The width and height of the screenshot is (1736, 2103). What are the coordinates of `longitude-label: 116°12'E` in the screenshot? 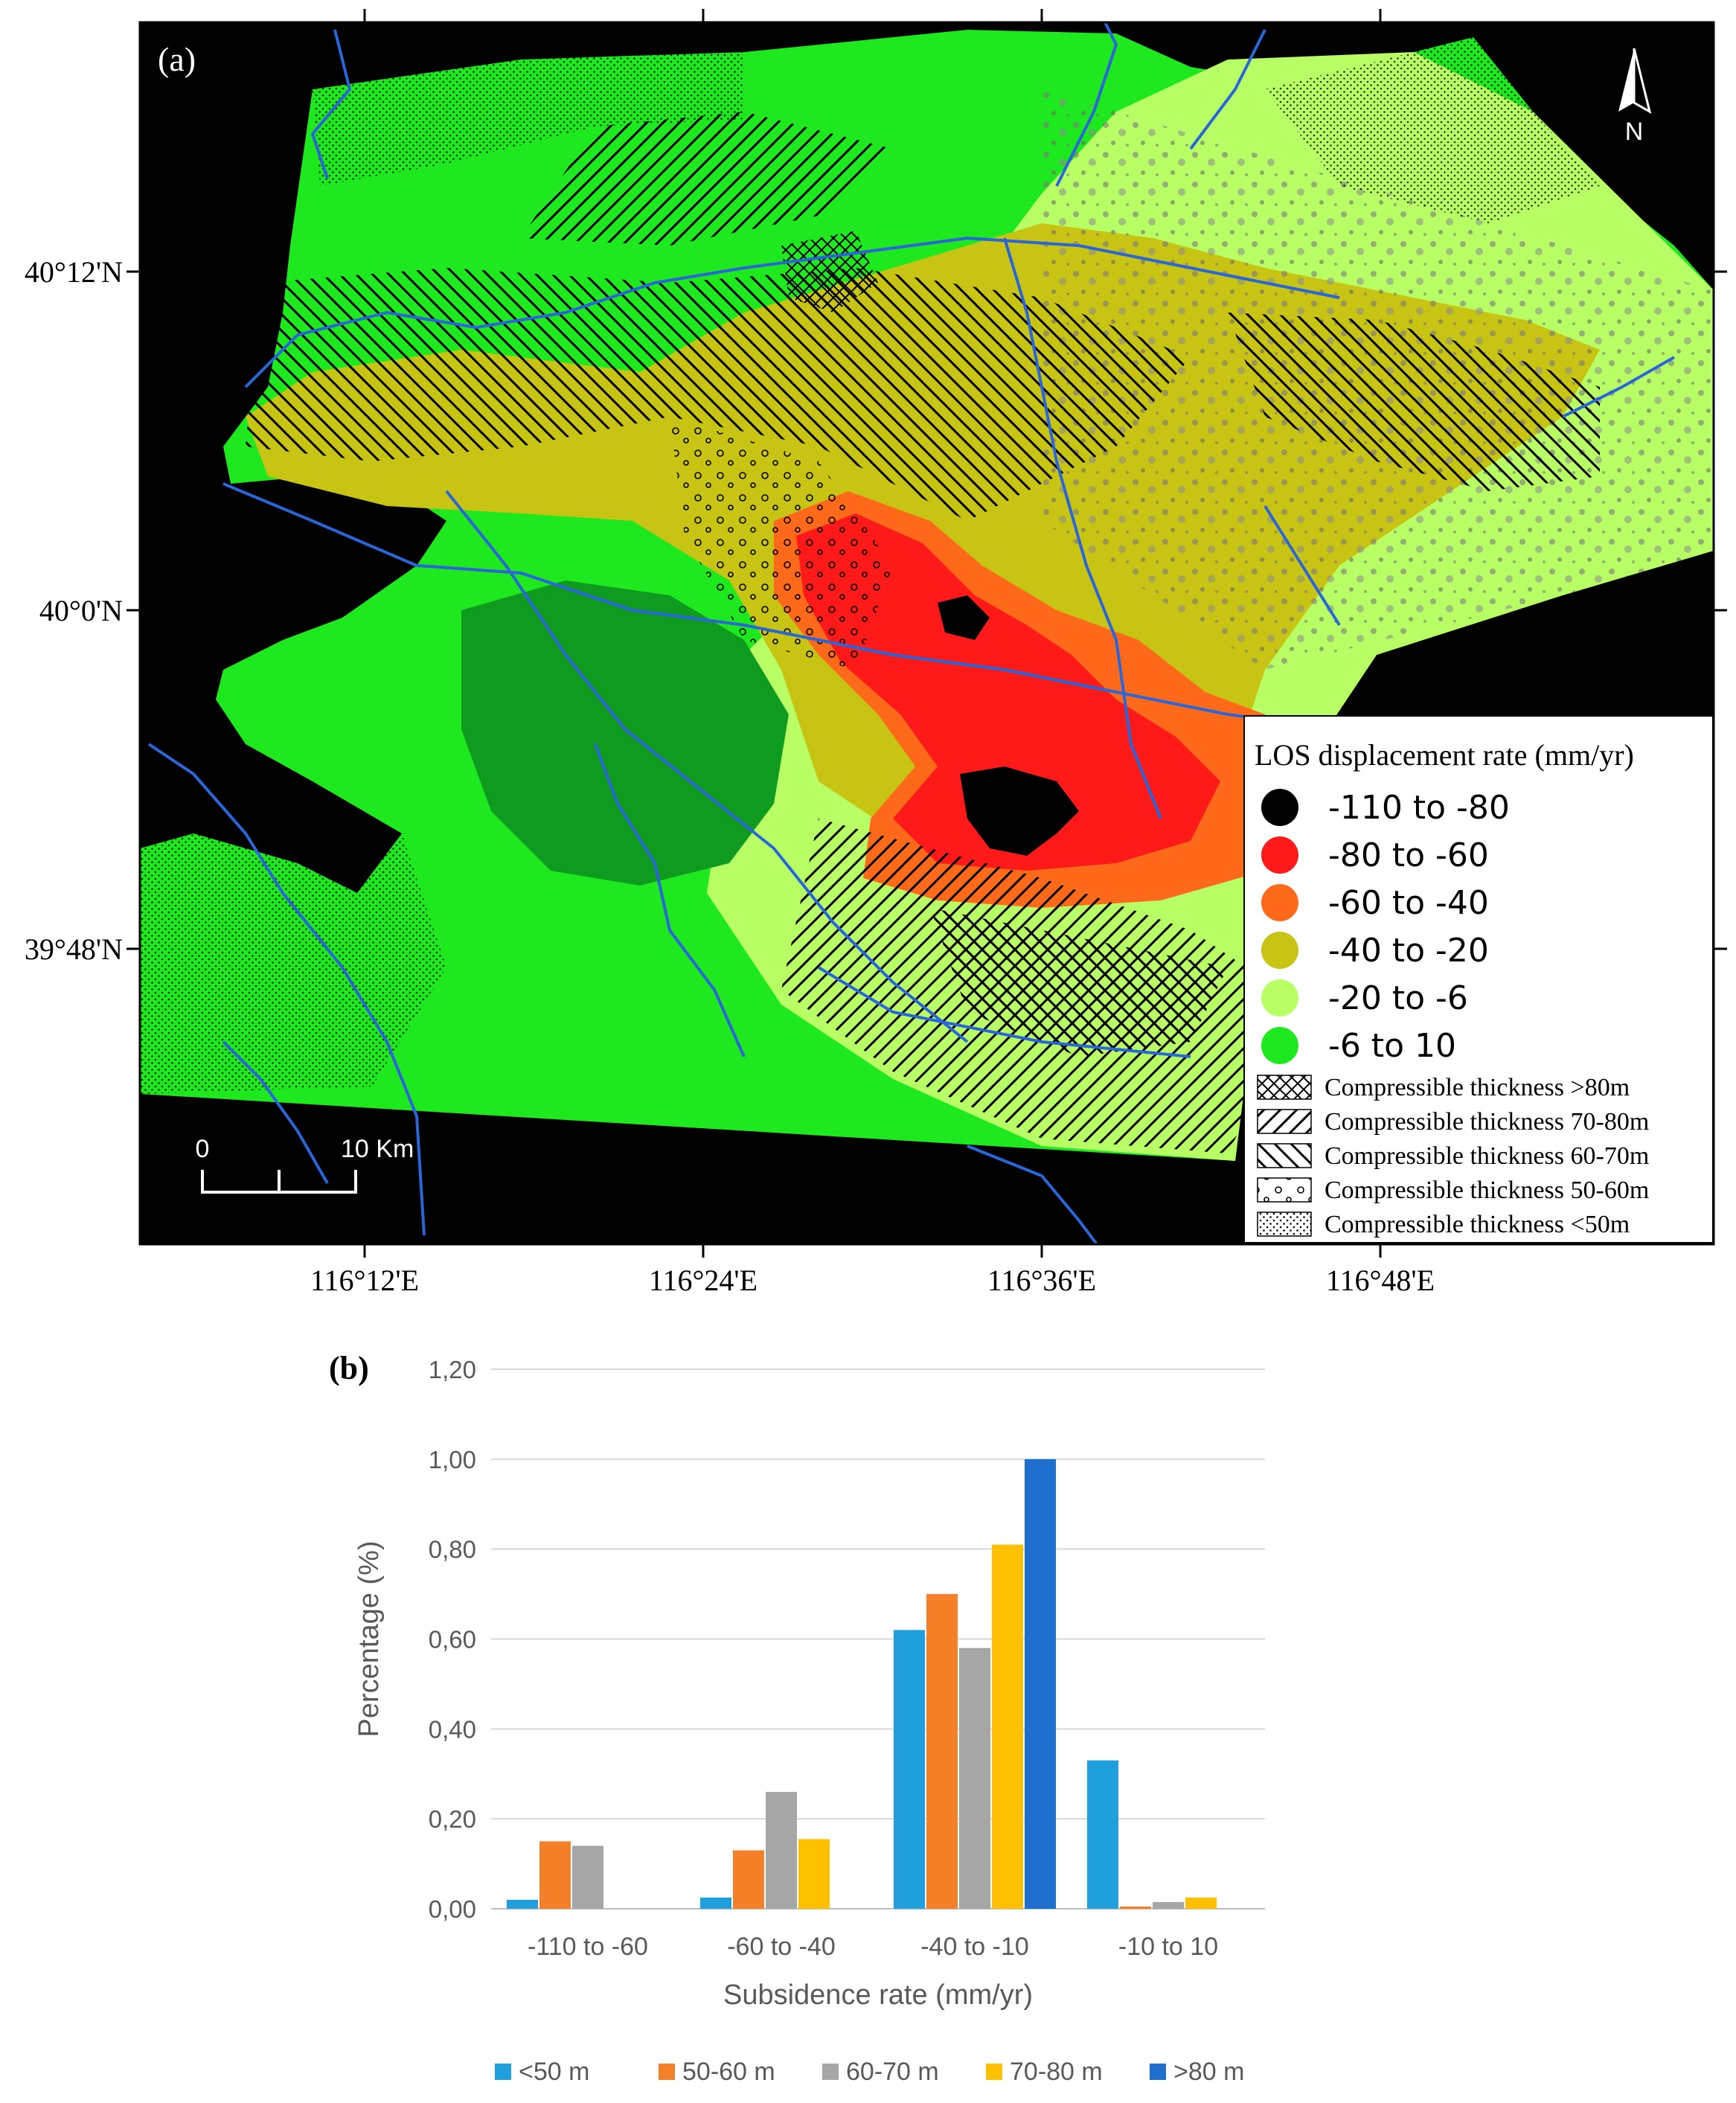 It's located at (364, 1280).